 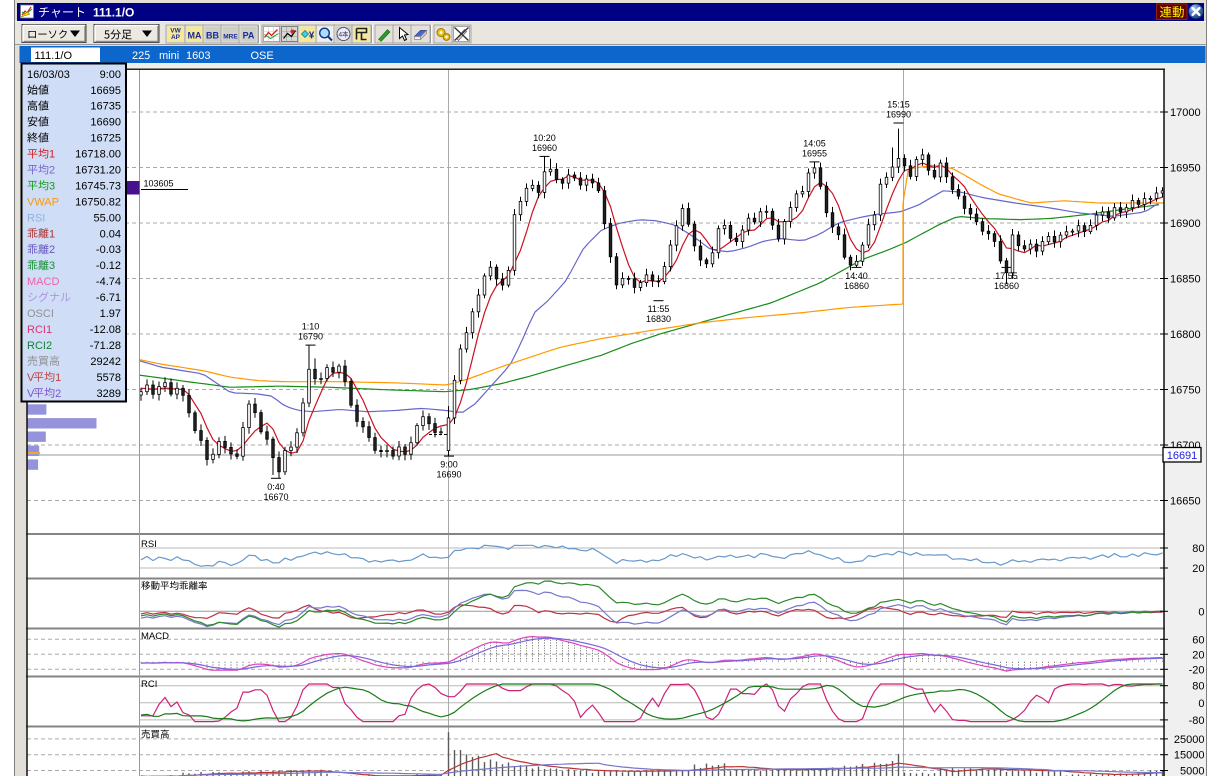 I want to click on svg-text: RCI2, so click(x=39, y=346).